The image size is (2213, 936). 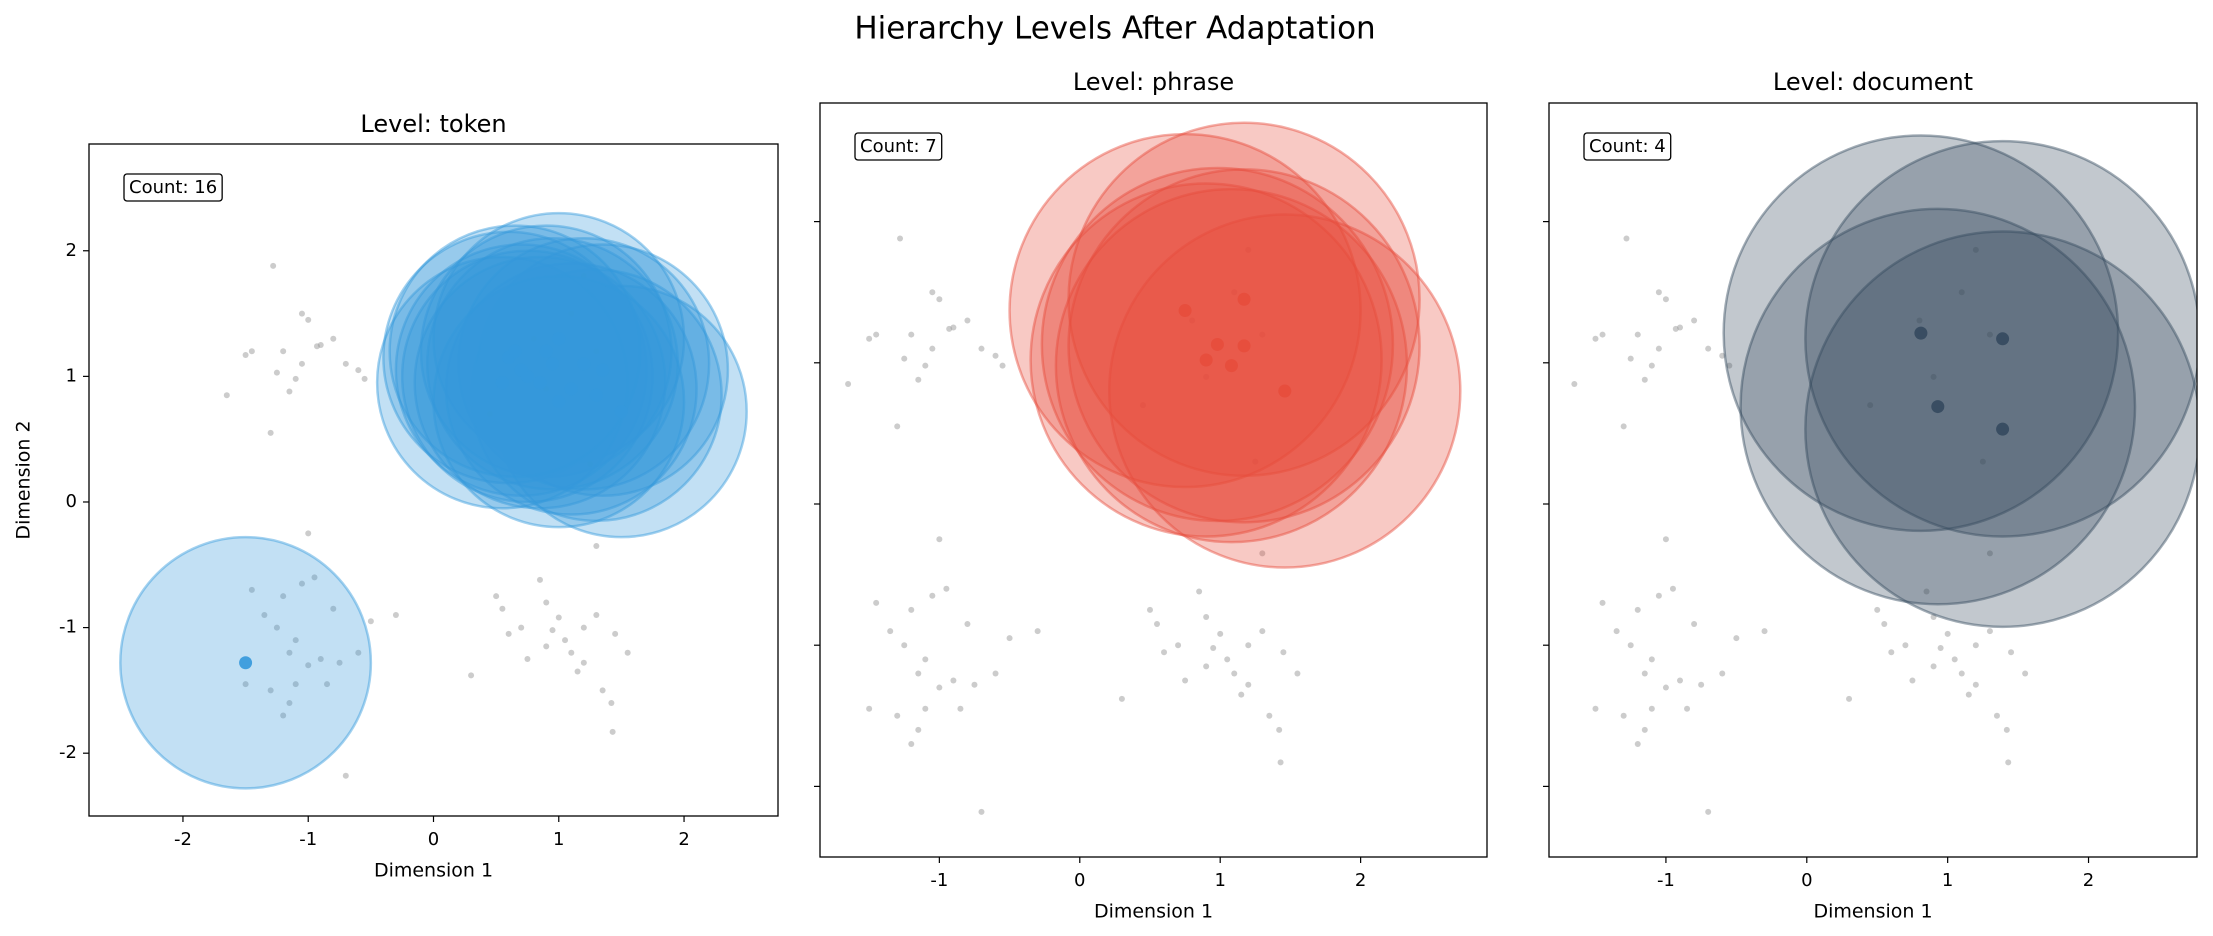 I want to click on x-tick-label: 0, so click(x=1806, y=880).